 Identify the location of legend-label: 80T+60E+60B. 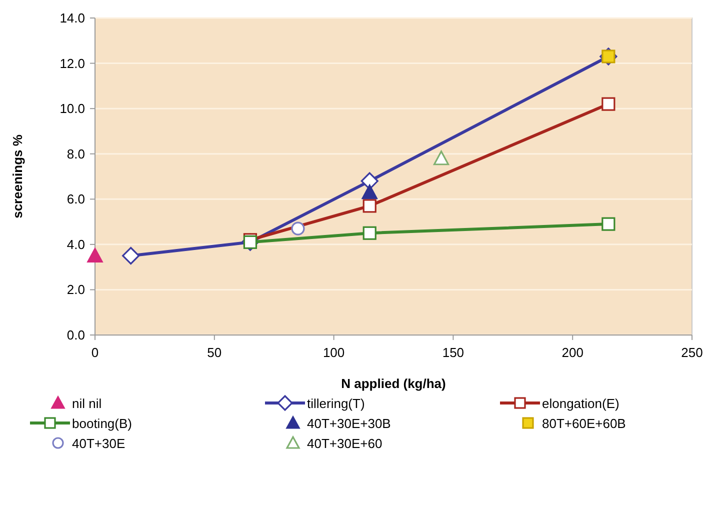
(584, 423).